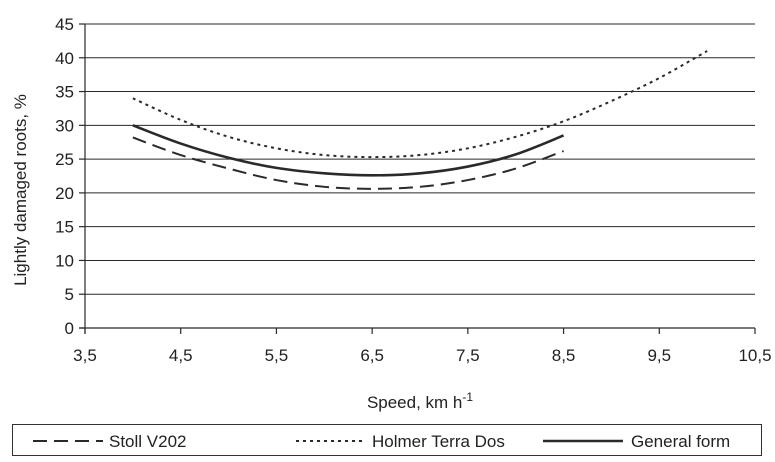 This screenshot has height=462, width=775. I want to click on y-tick-label: 40, so click(64, 58).